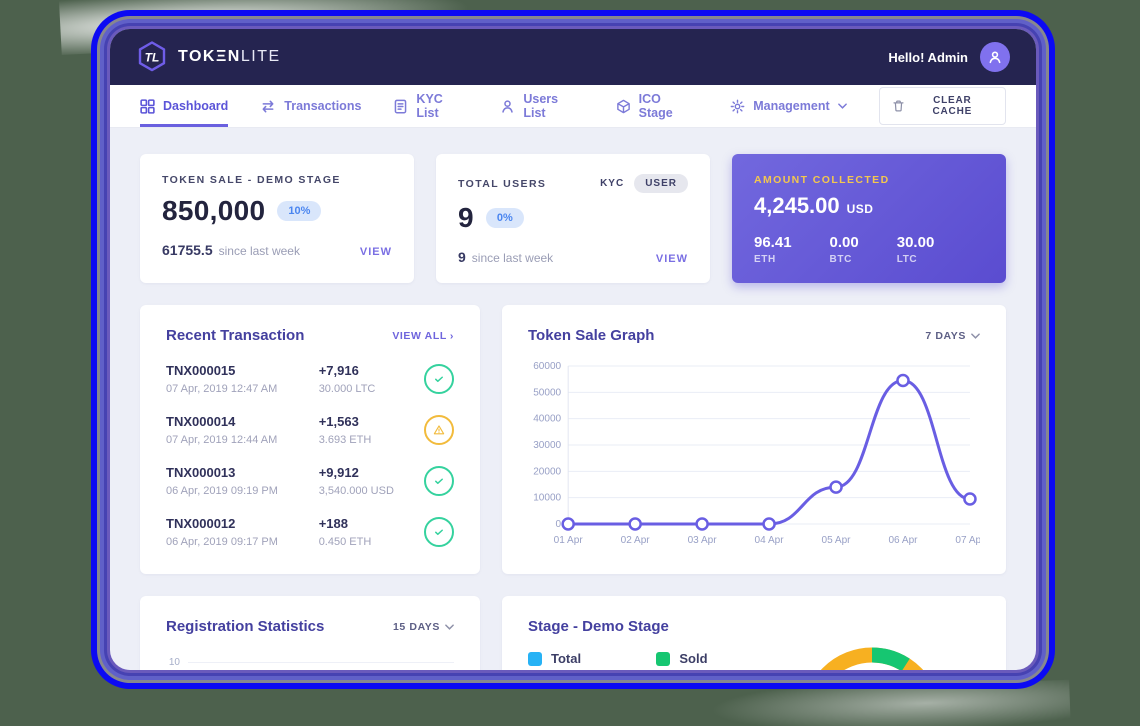  Describe the element at coordinates (466, 217) in the screenshot. I see `total-users-value: 9` at that location.